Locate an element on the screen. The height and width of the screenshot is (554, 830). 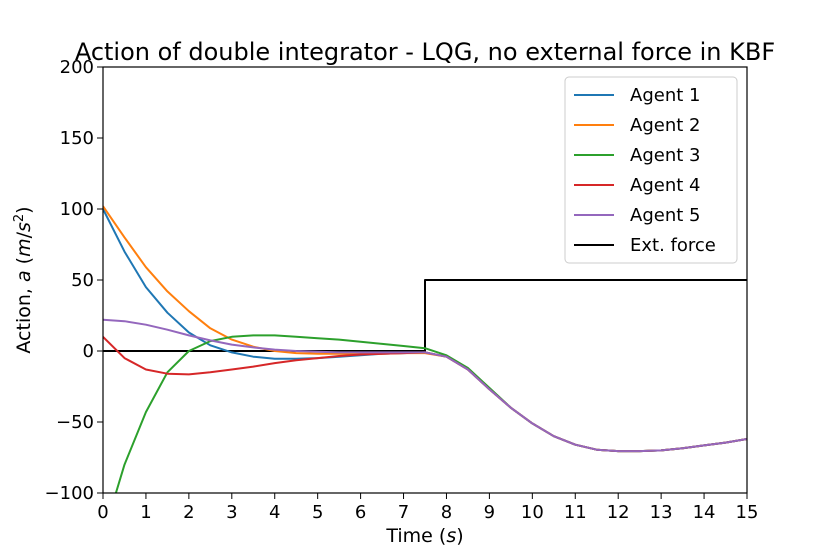
y-tick-label: −100 is located at coordinates (69, 493).